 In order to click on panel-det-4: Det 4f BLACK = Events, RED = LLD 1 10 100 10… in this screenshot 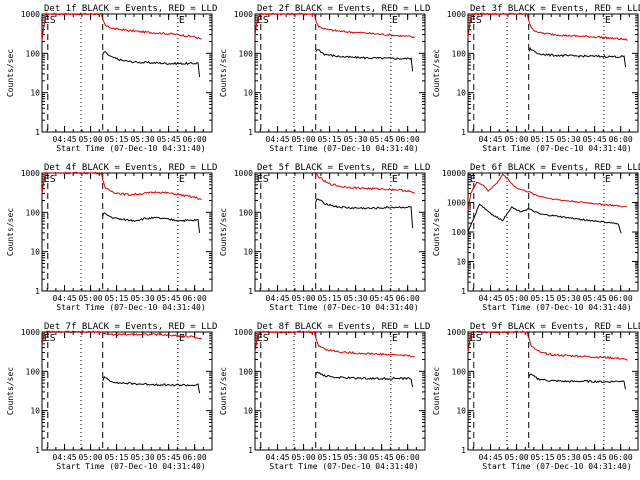, I will do `click(111, 237)`.